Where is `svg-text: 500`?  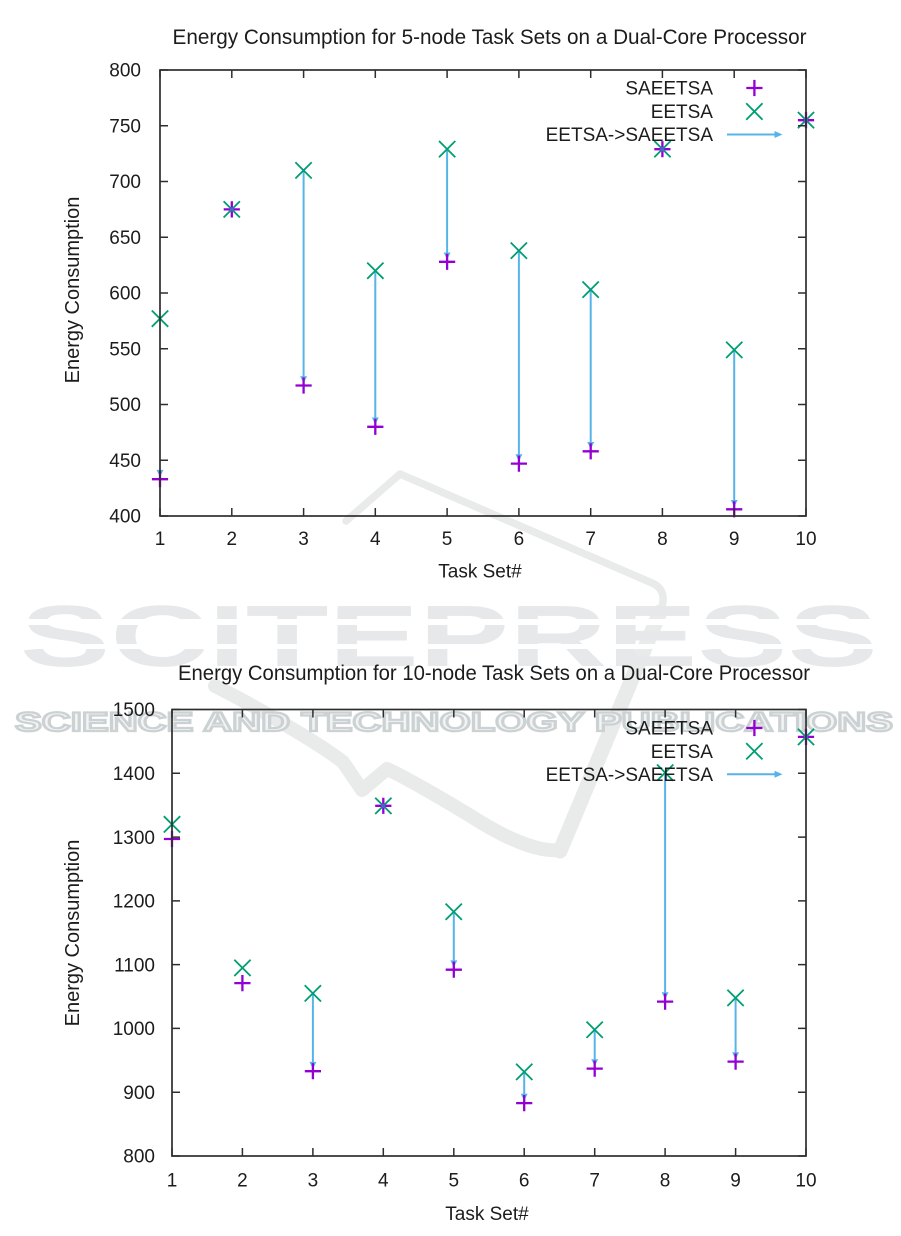 svg-text: 500 is located at coordinates (125, 405).